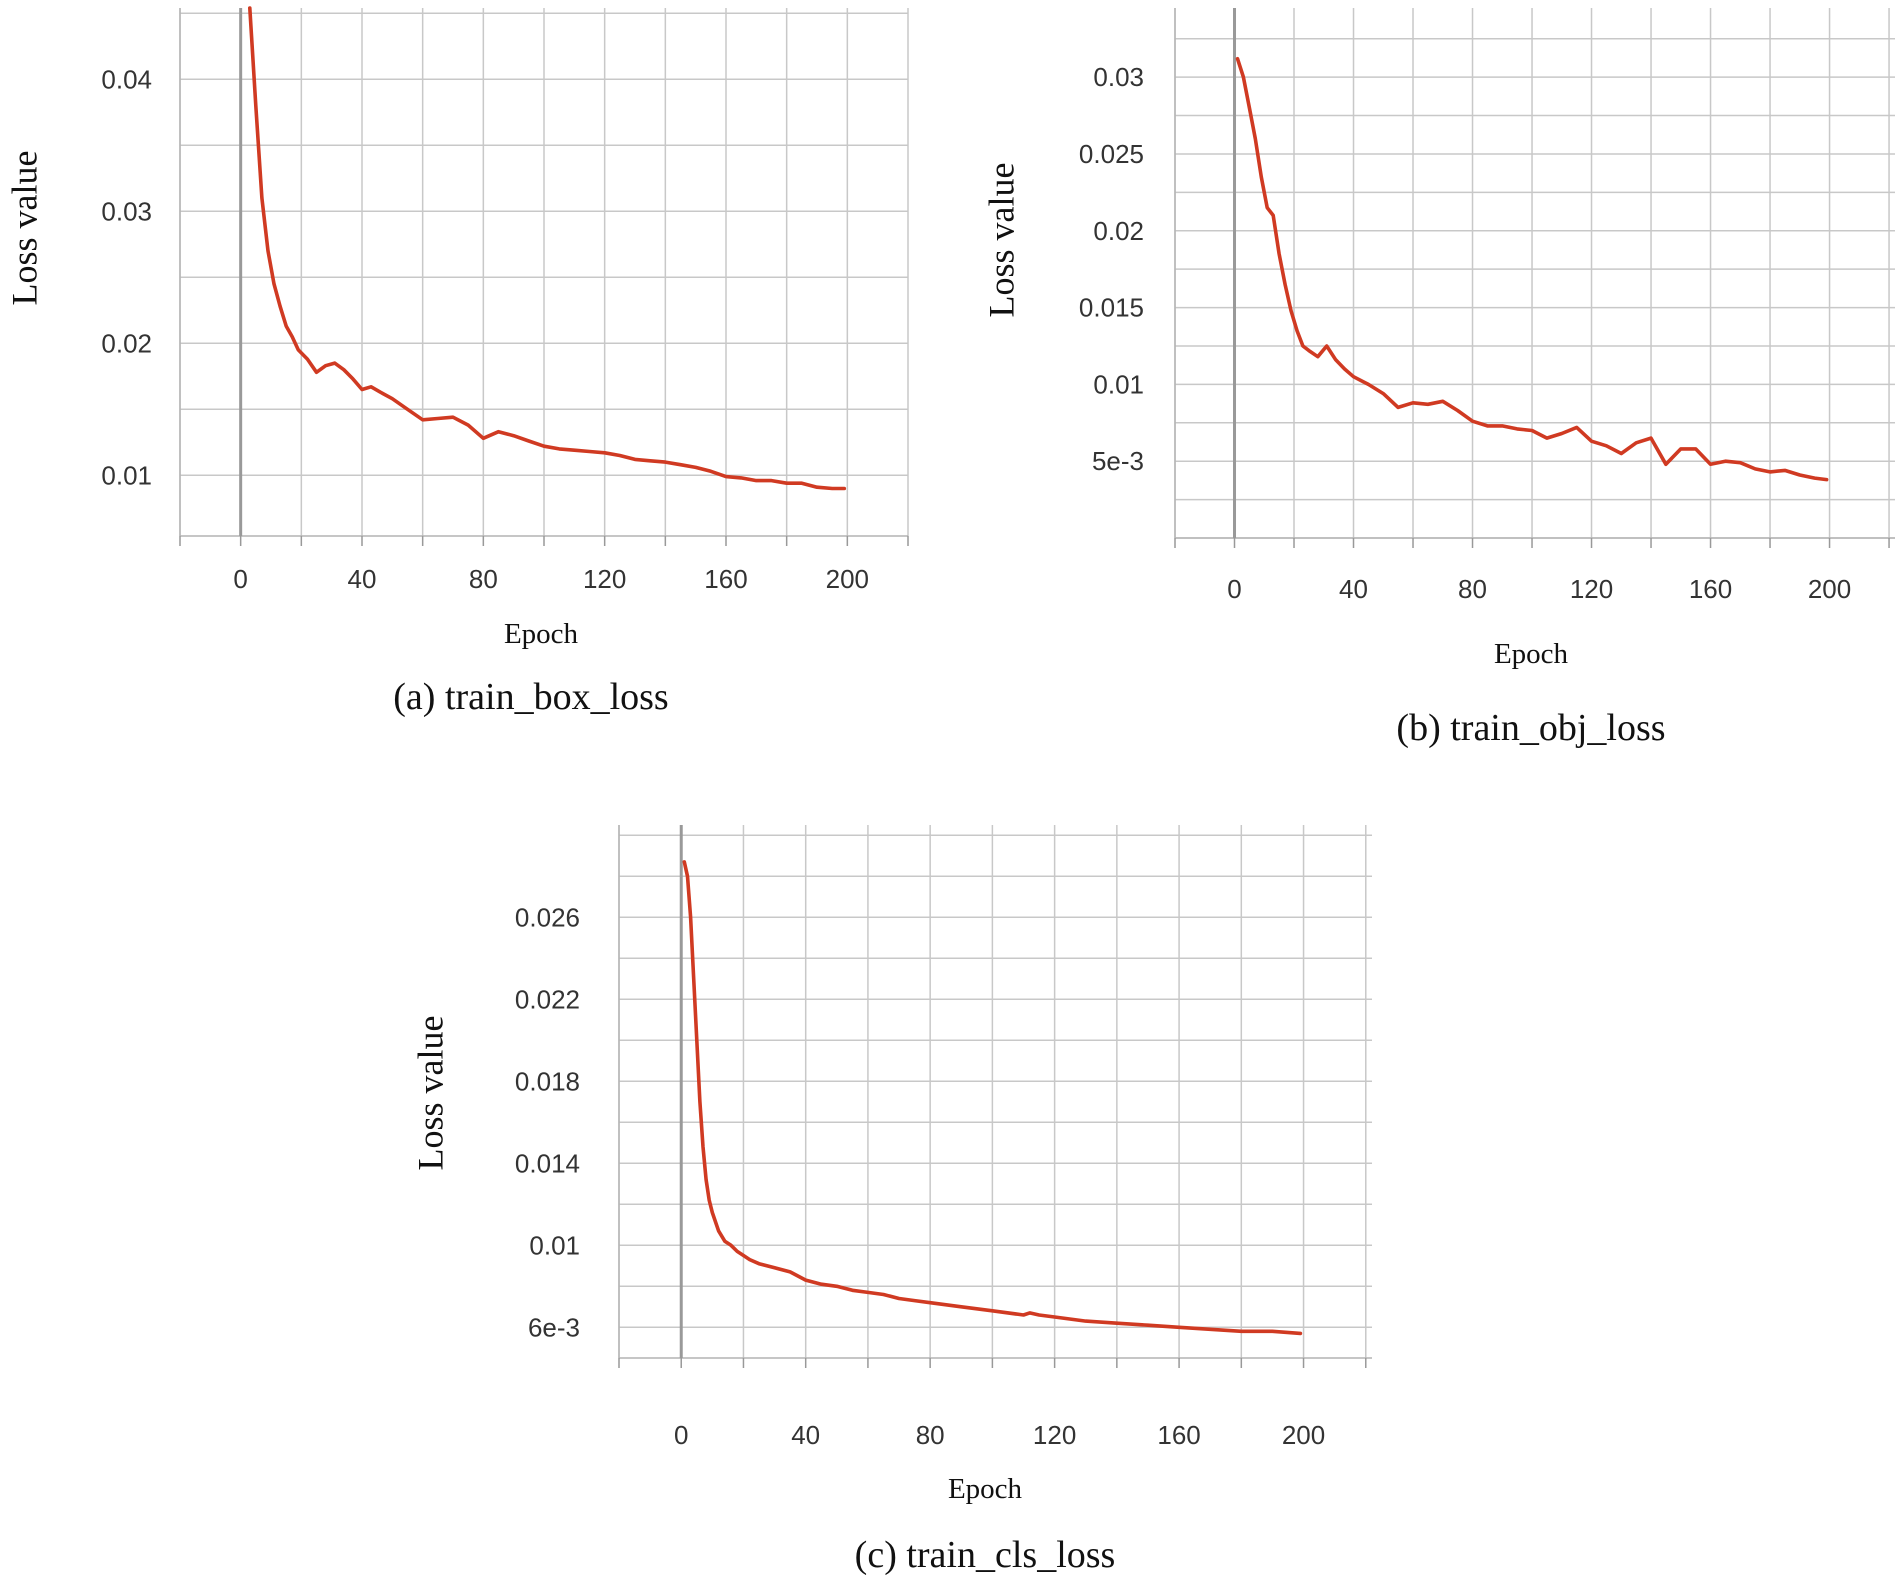  What do you see at coordinates (126, 79) in the screenshot?
I see `y-tick-label: 0.04` at bounding box center [126, 79].